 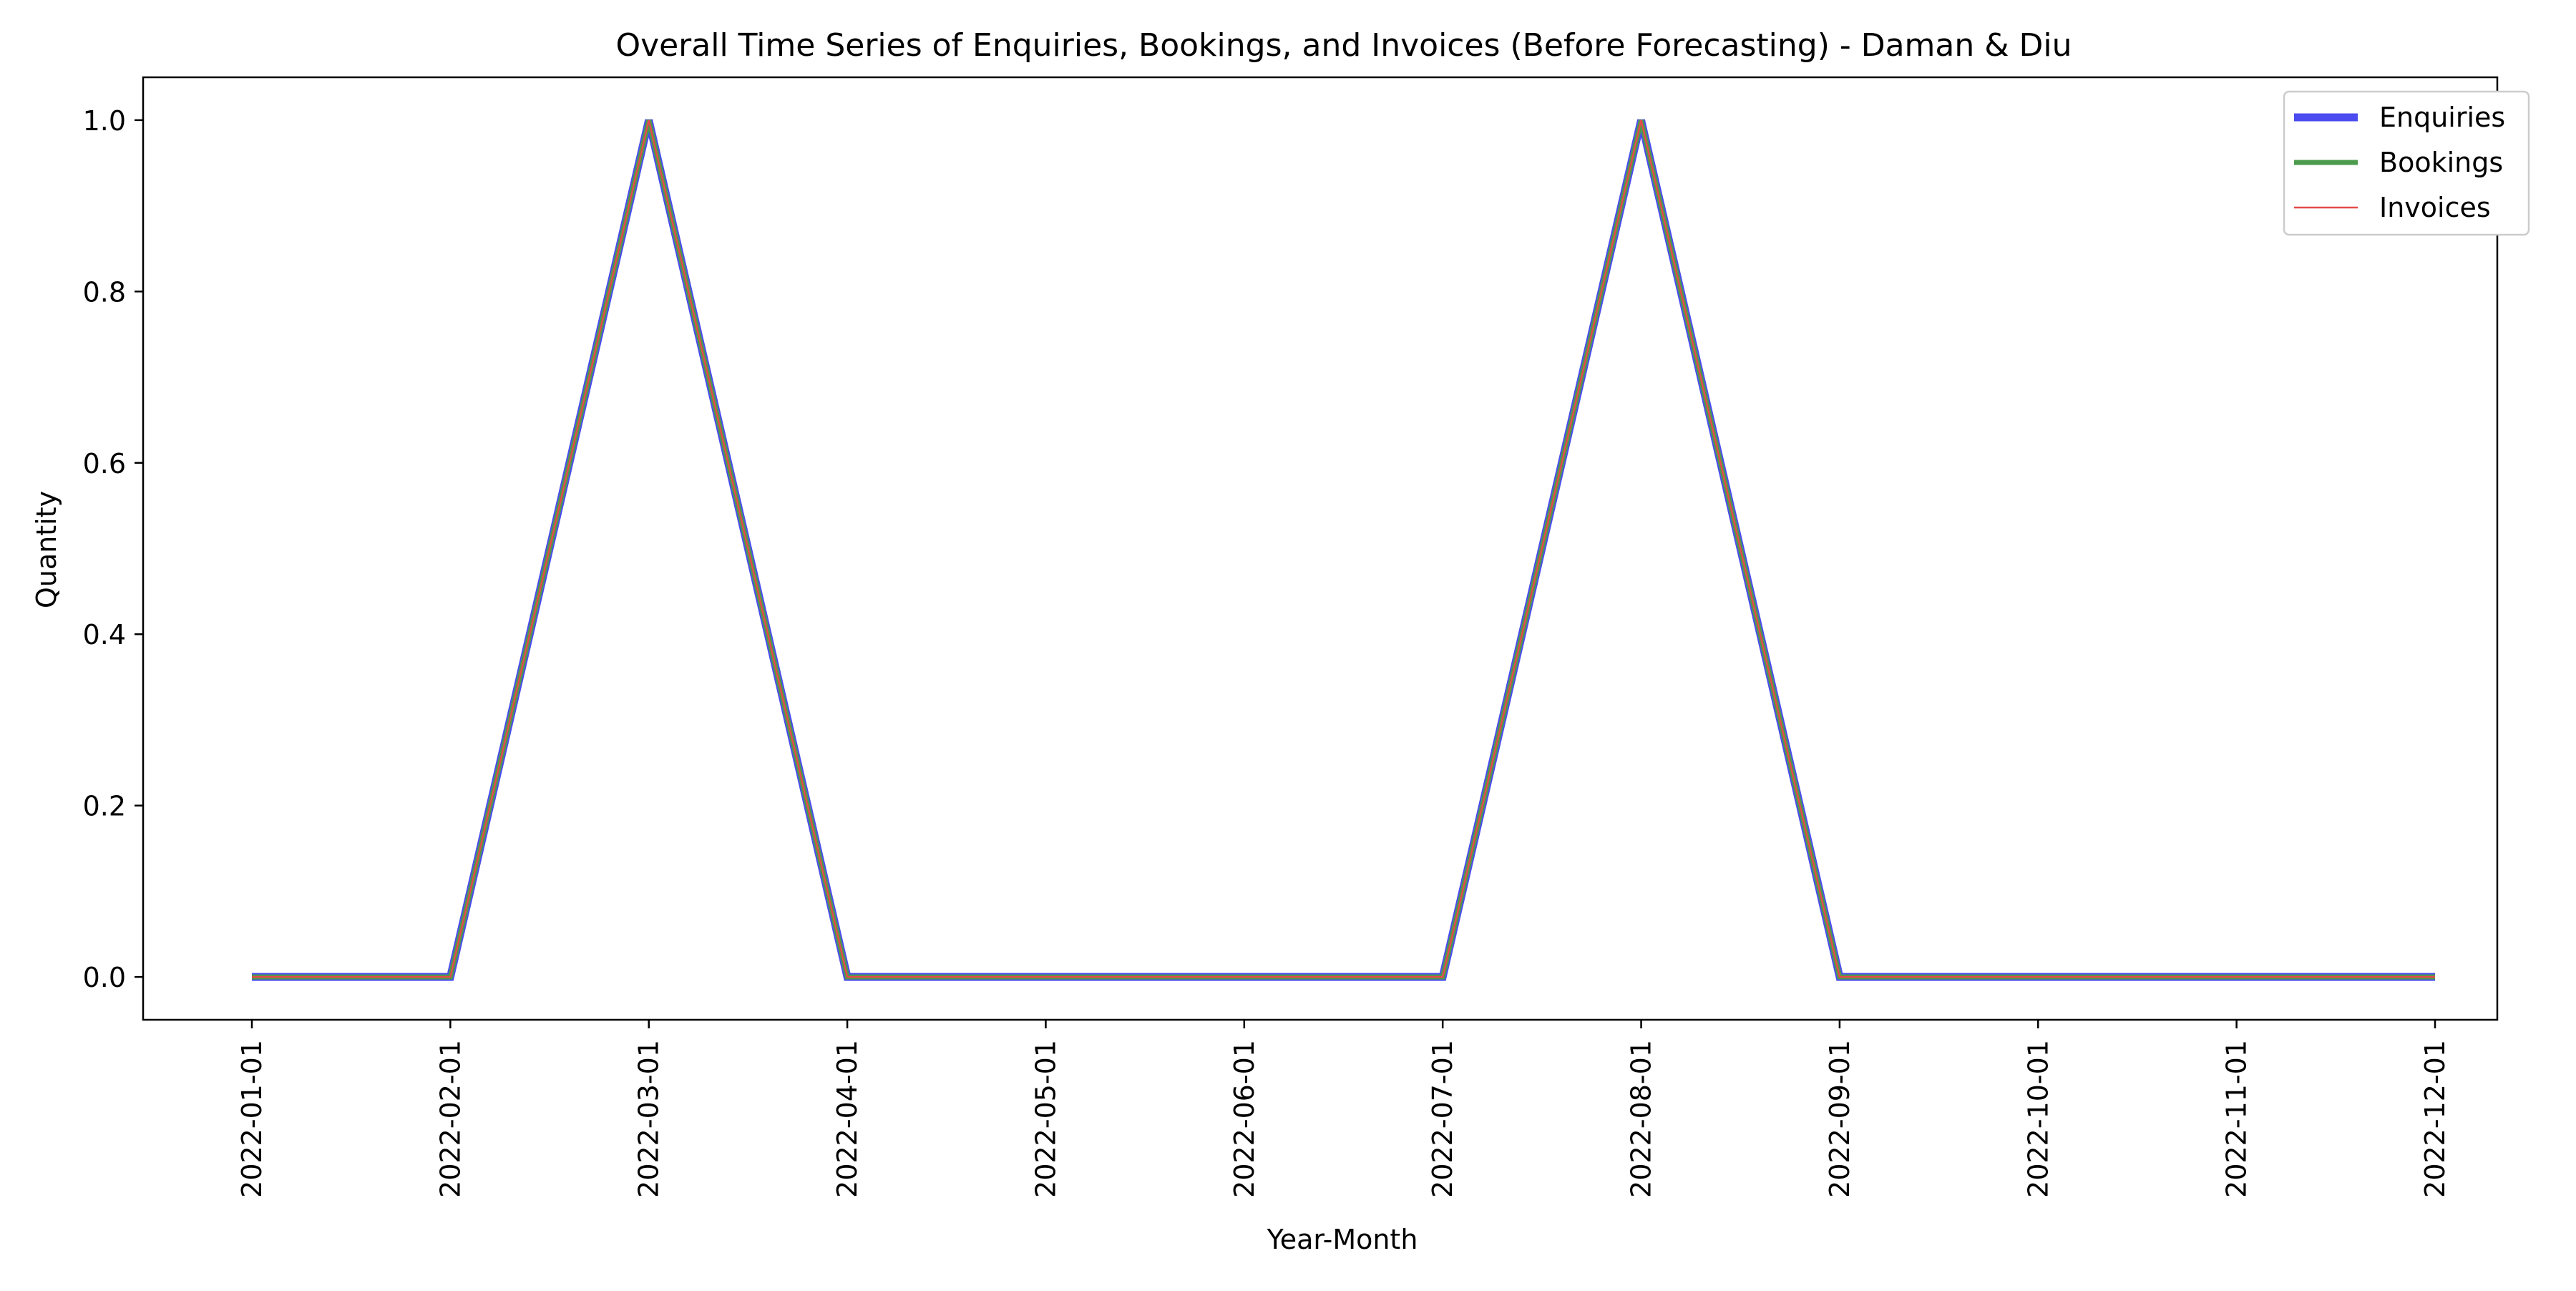 I want to click on x-tick-label: 2022-11-01, so click(x=2237, y=1119).